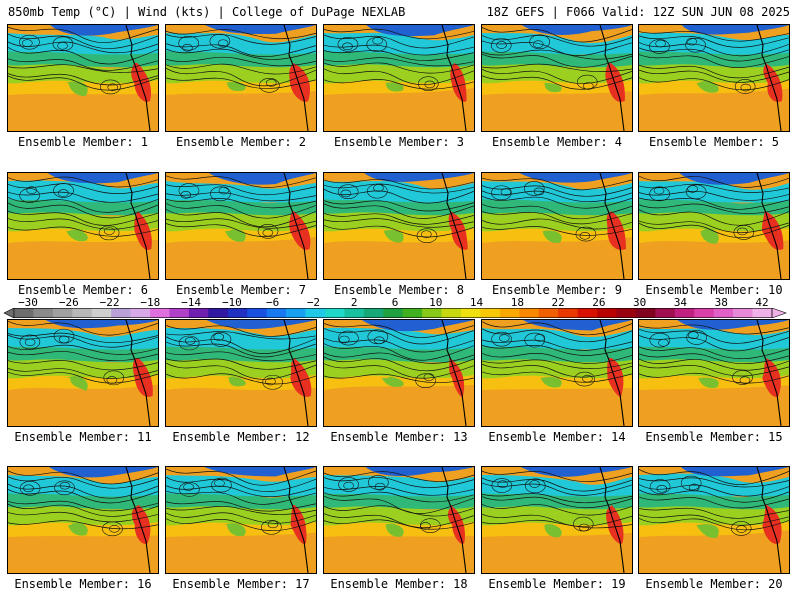 The height and width of the screenshot is (600, 800). What do you see at coordinates (83, 437) in the screenshot?
I see `ensemble-member-caption: Ensemble Member: 11` at bounding box center [83, 437].